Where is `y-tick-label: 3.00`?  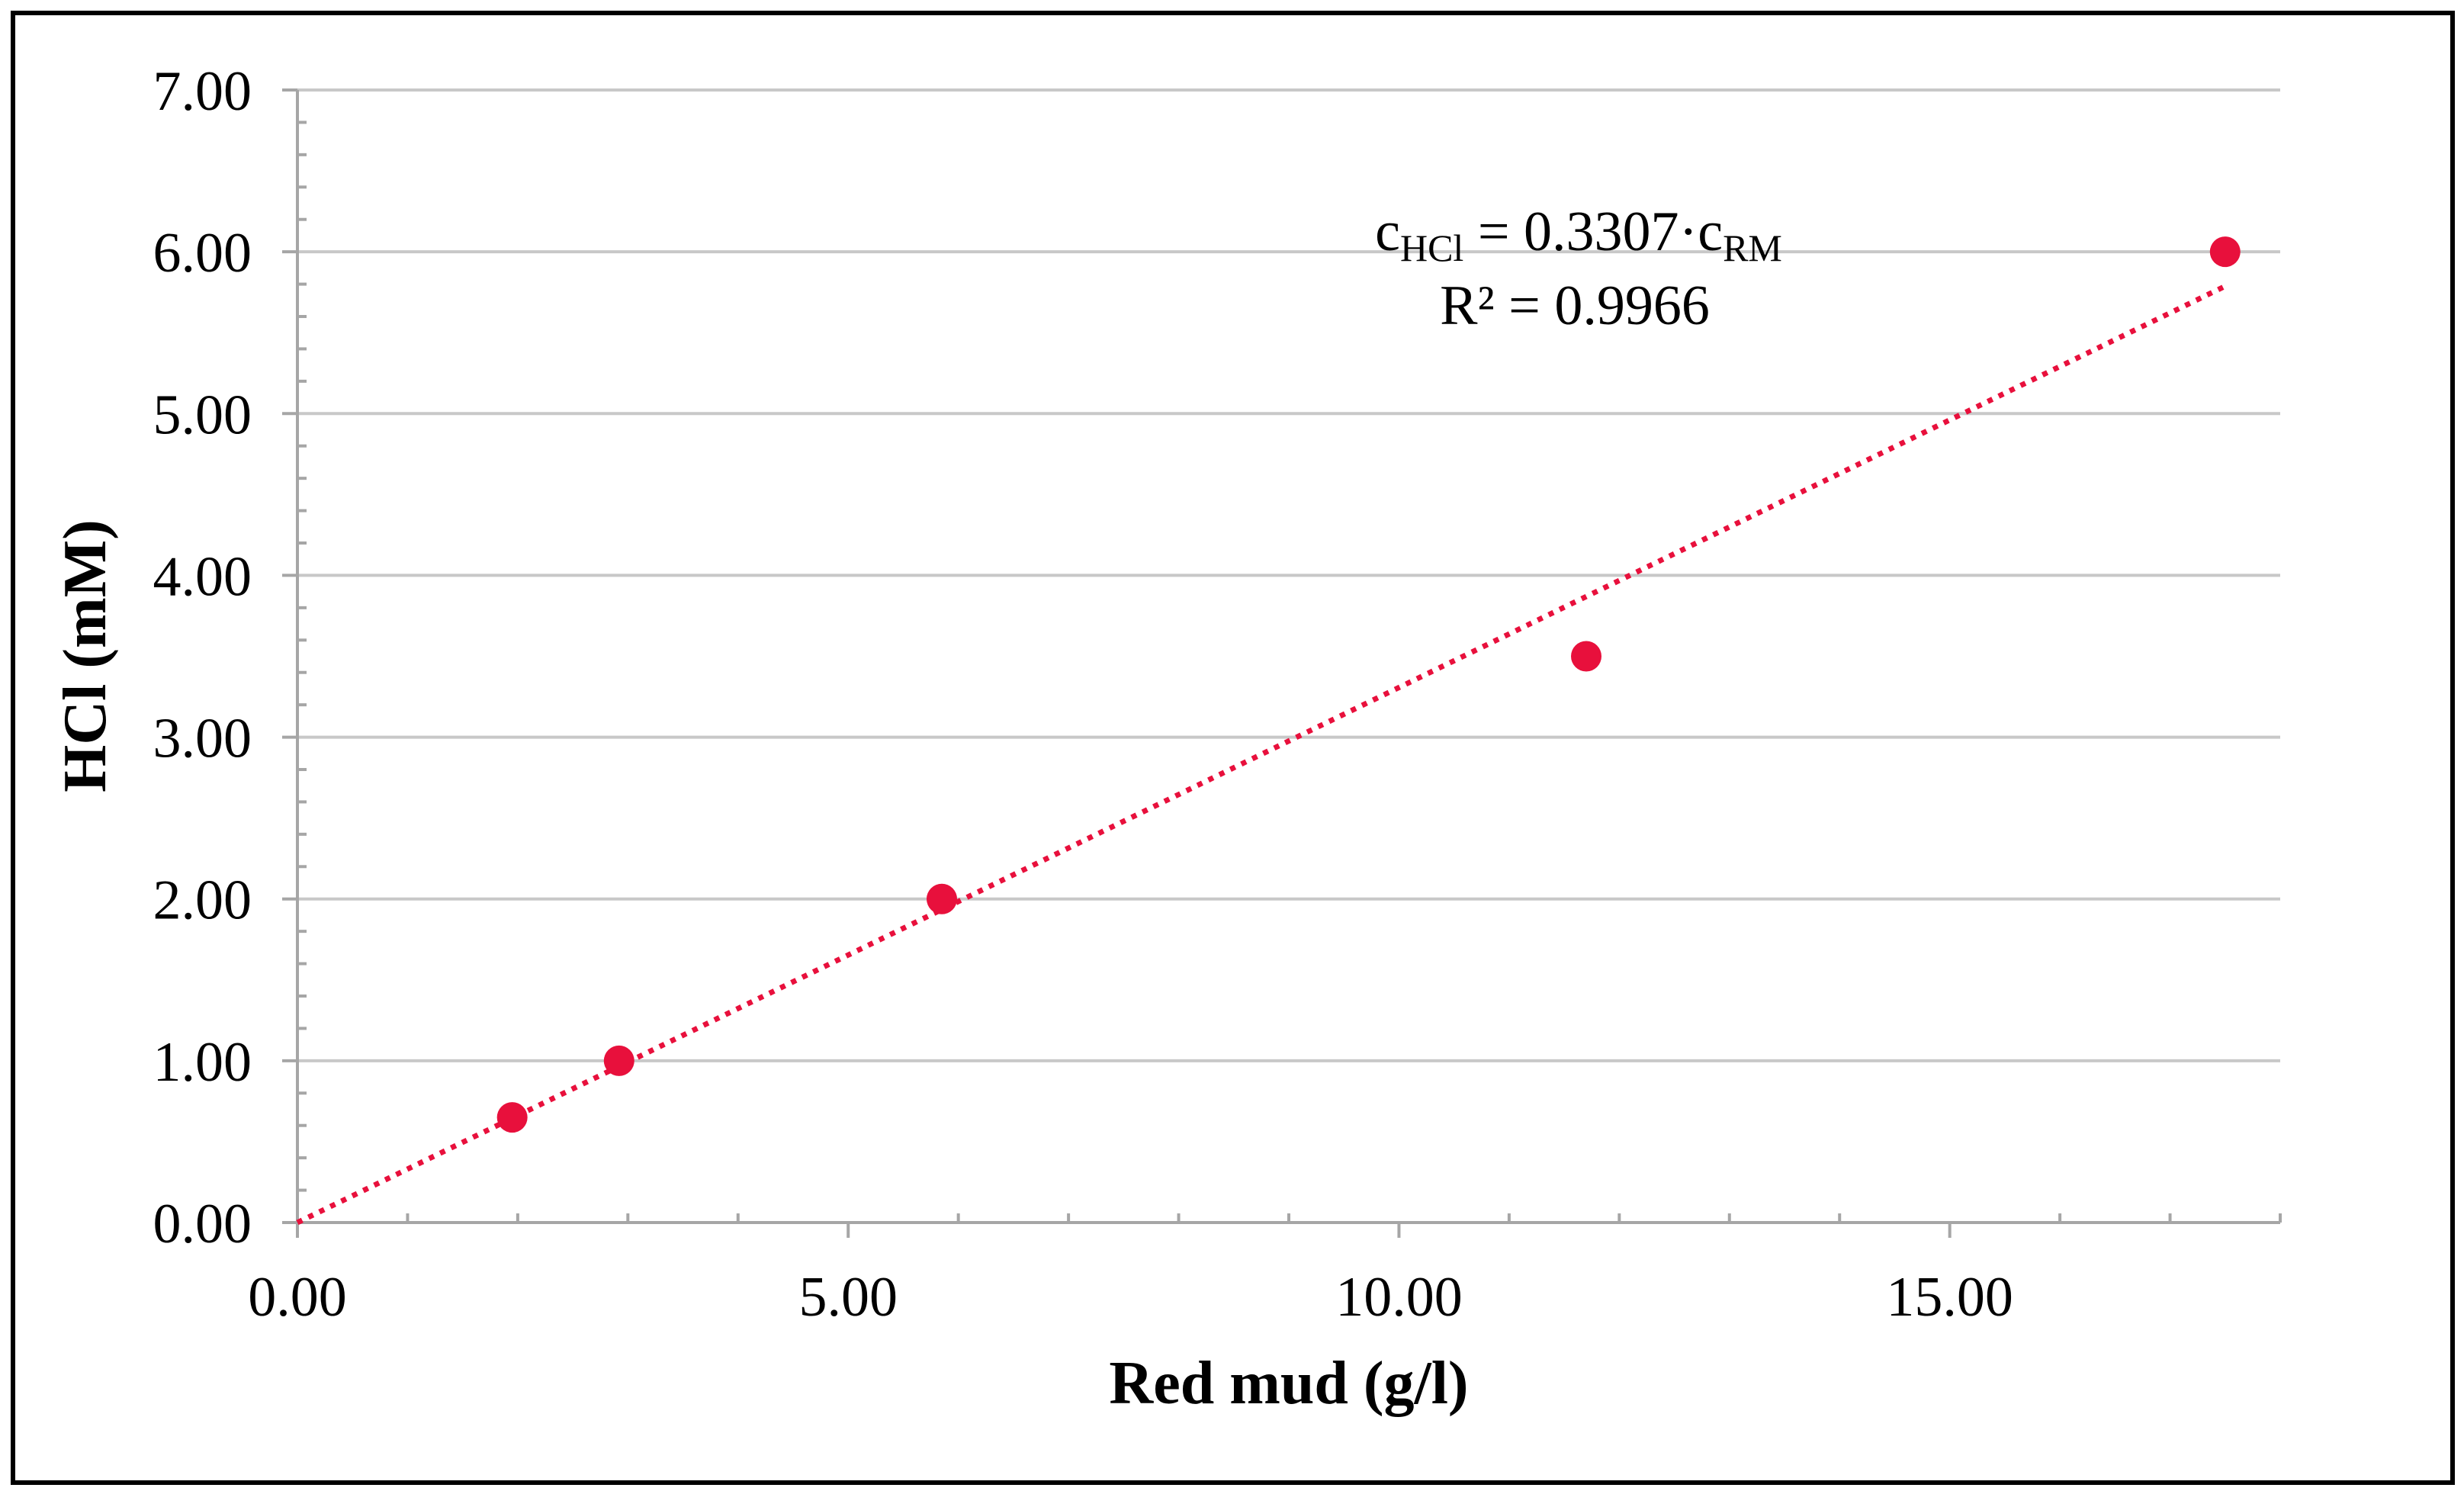
y-tick-label: 3.00 is located at coordinates (202, 739).